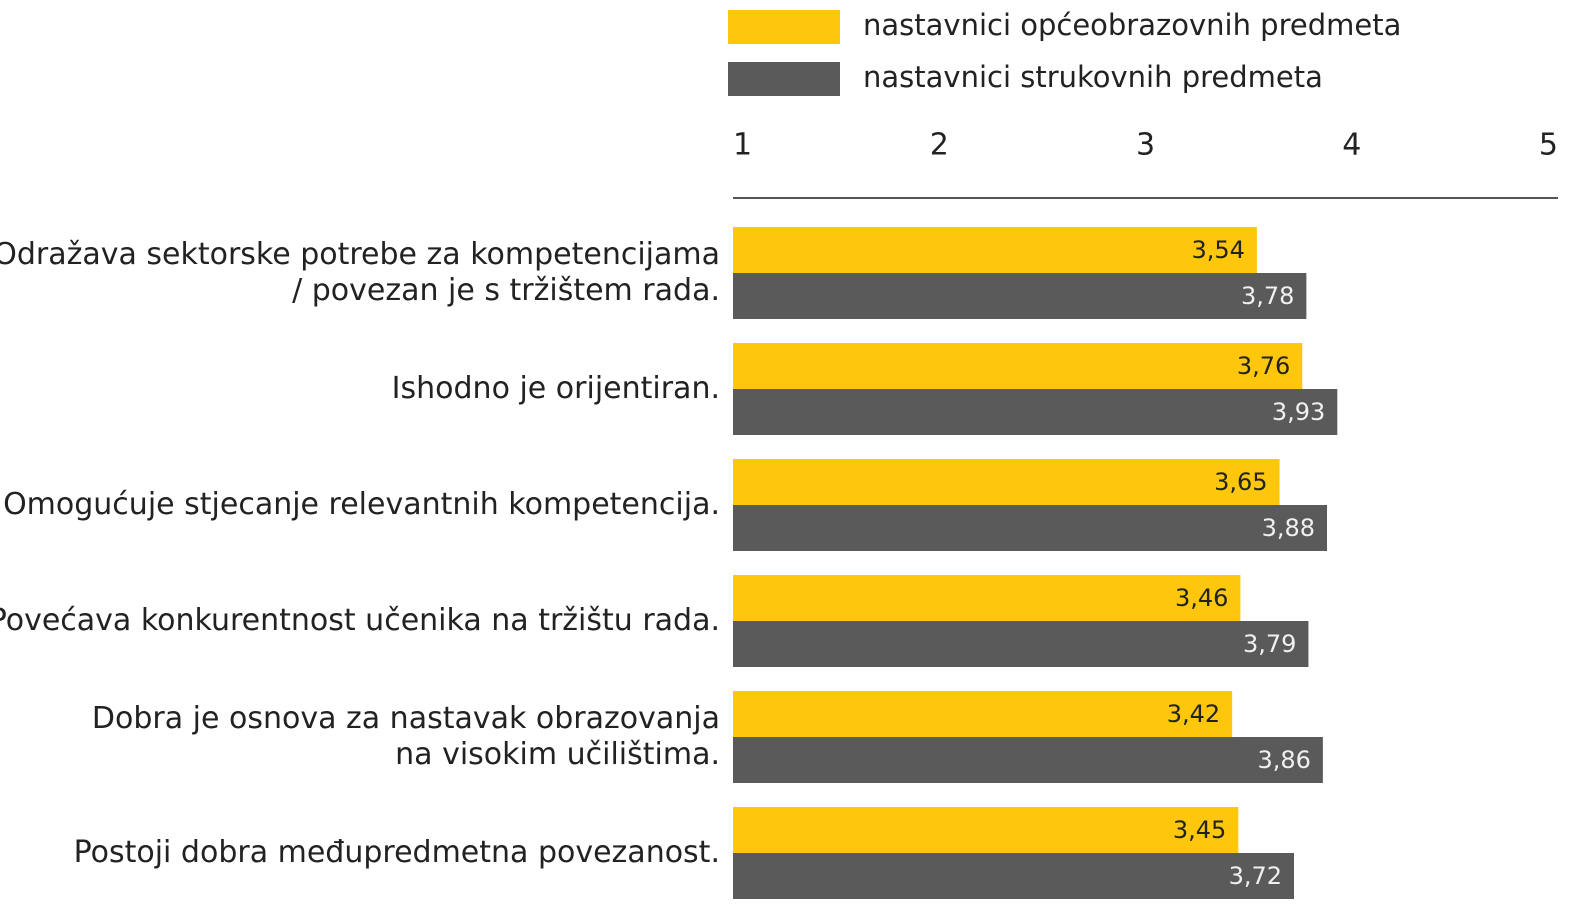 The height and width of the screenshot is (904, 1581). What do you see at coordinates (1145, 145) in the screenshot?
I see `x-tick-label: 3` at bounding box center [1145, 145].